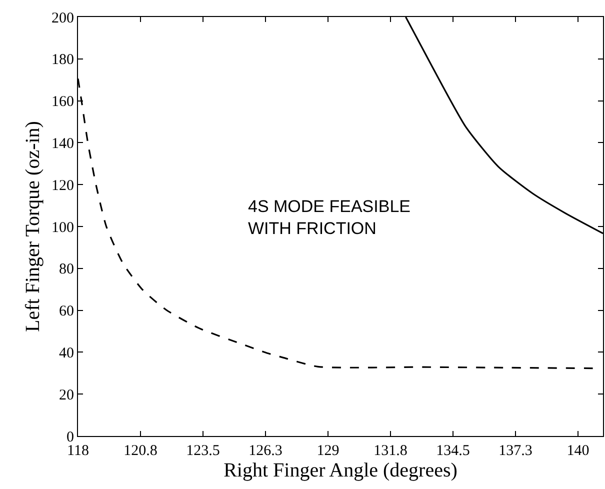  What do you see at coordinates (63, 102) in the screenshot?
I see `y-tick-label: 160` at bounding box center [63, 102].